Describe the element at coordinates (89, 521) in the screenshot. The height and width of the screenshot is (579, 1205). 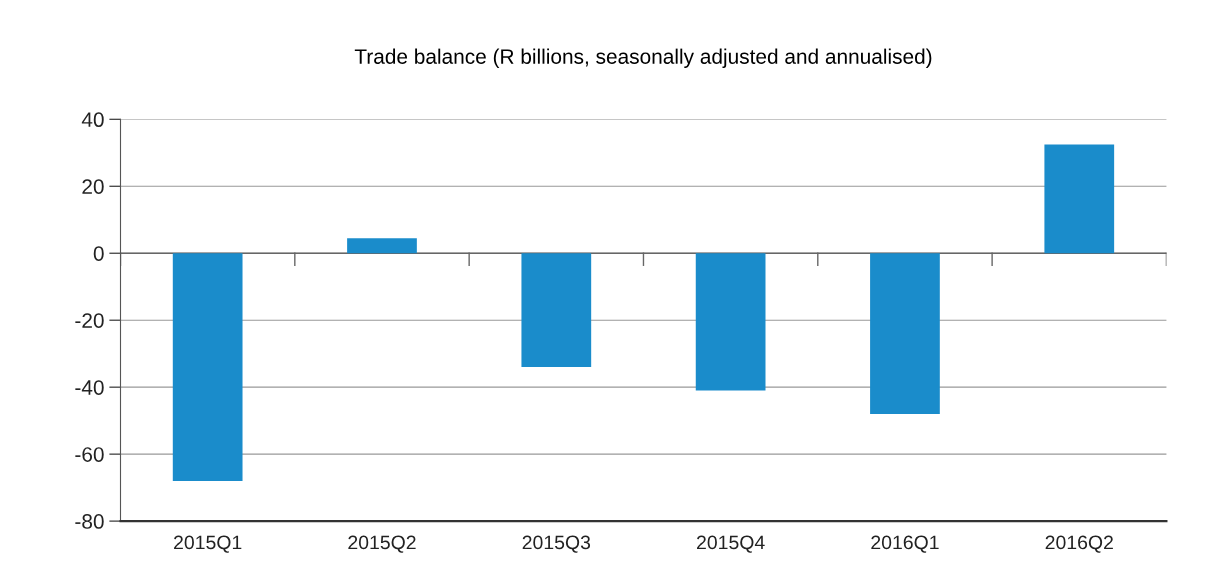
I see `y-tick-label: -80` at that location.